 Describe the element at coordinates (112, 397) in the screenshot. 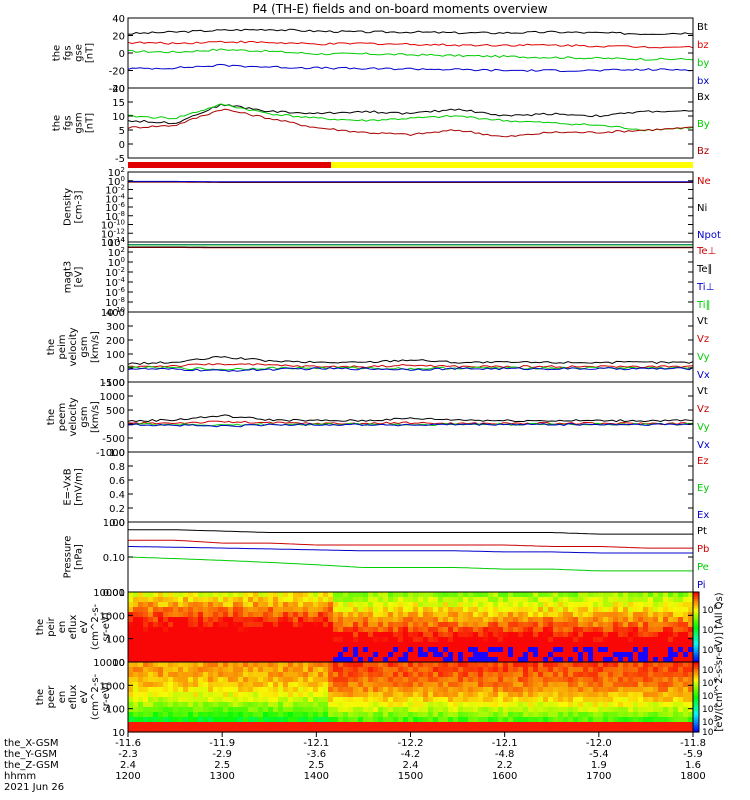

I see `peem-ytick-label: 1000` at that location.